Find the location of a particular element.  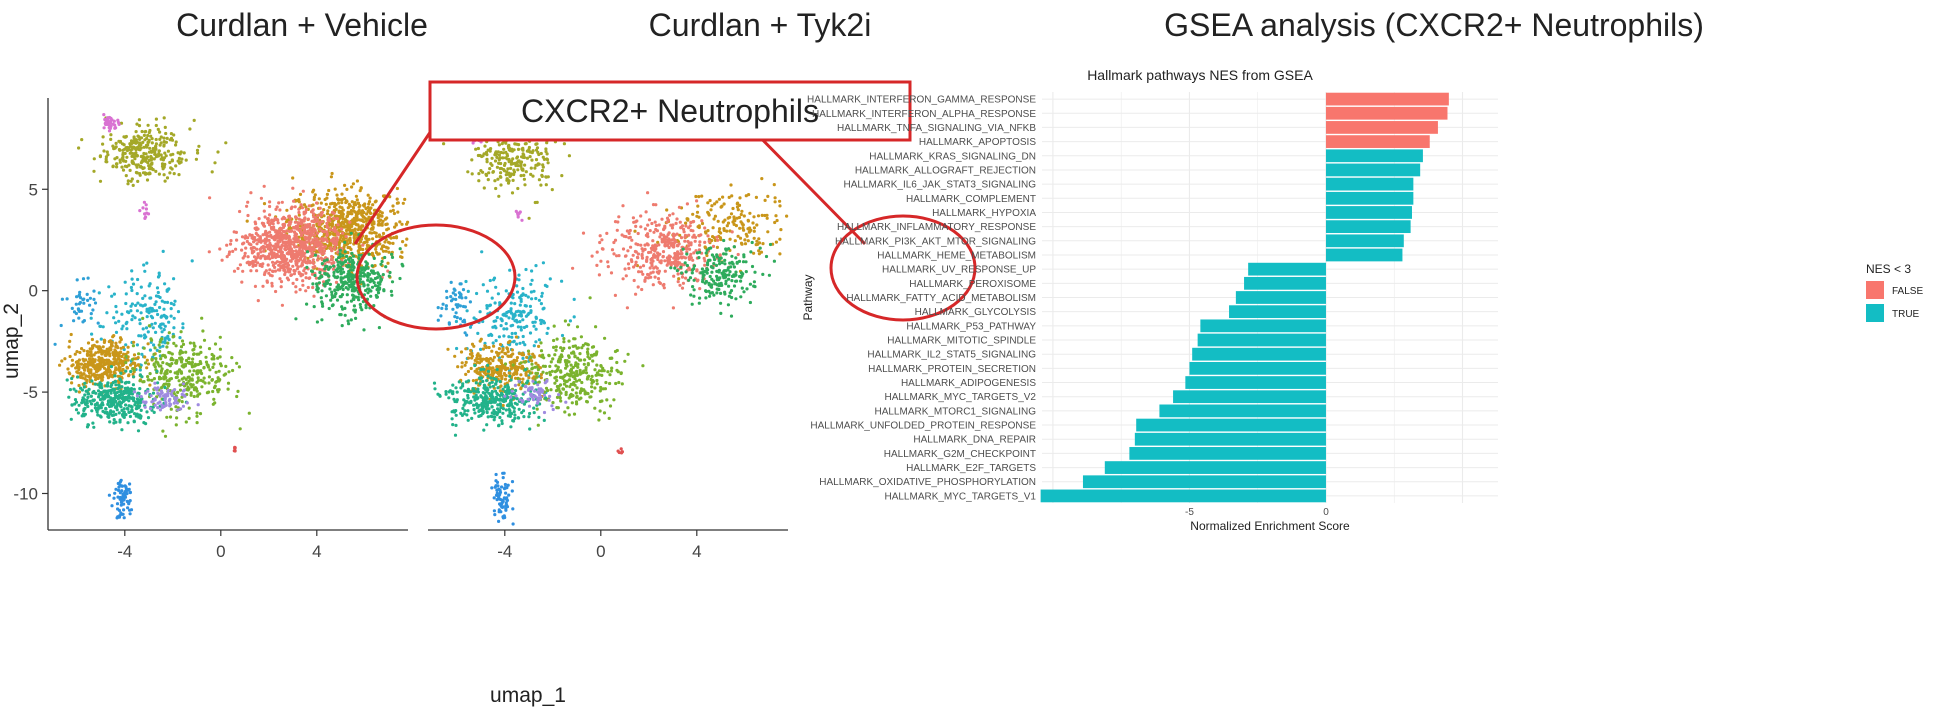

cluster-blue-bottom is located at coordinates (120, 499).